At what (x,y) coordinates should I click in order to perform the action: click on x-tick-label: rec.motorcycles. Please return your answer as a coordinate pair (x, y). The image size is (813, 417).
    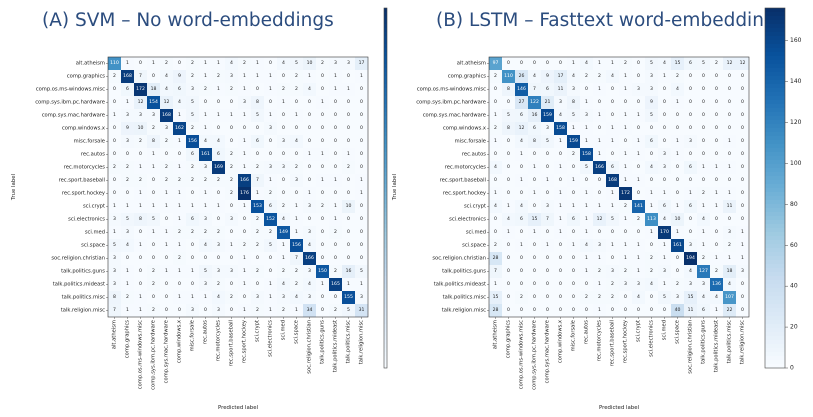
    Looking at the image, I should click on (600, 341).